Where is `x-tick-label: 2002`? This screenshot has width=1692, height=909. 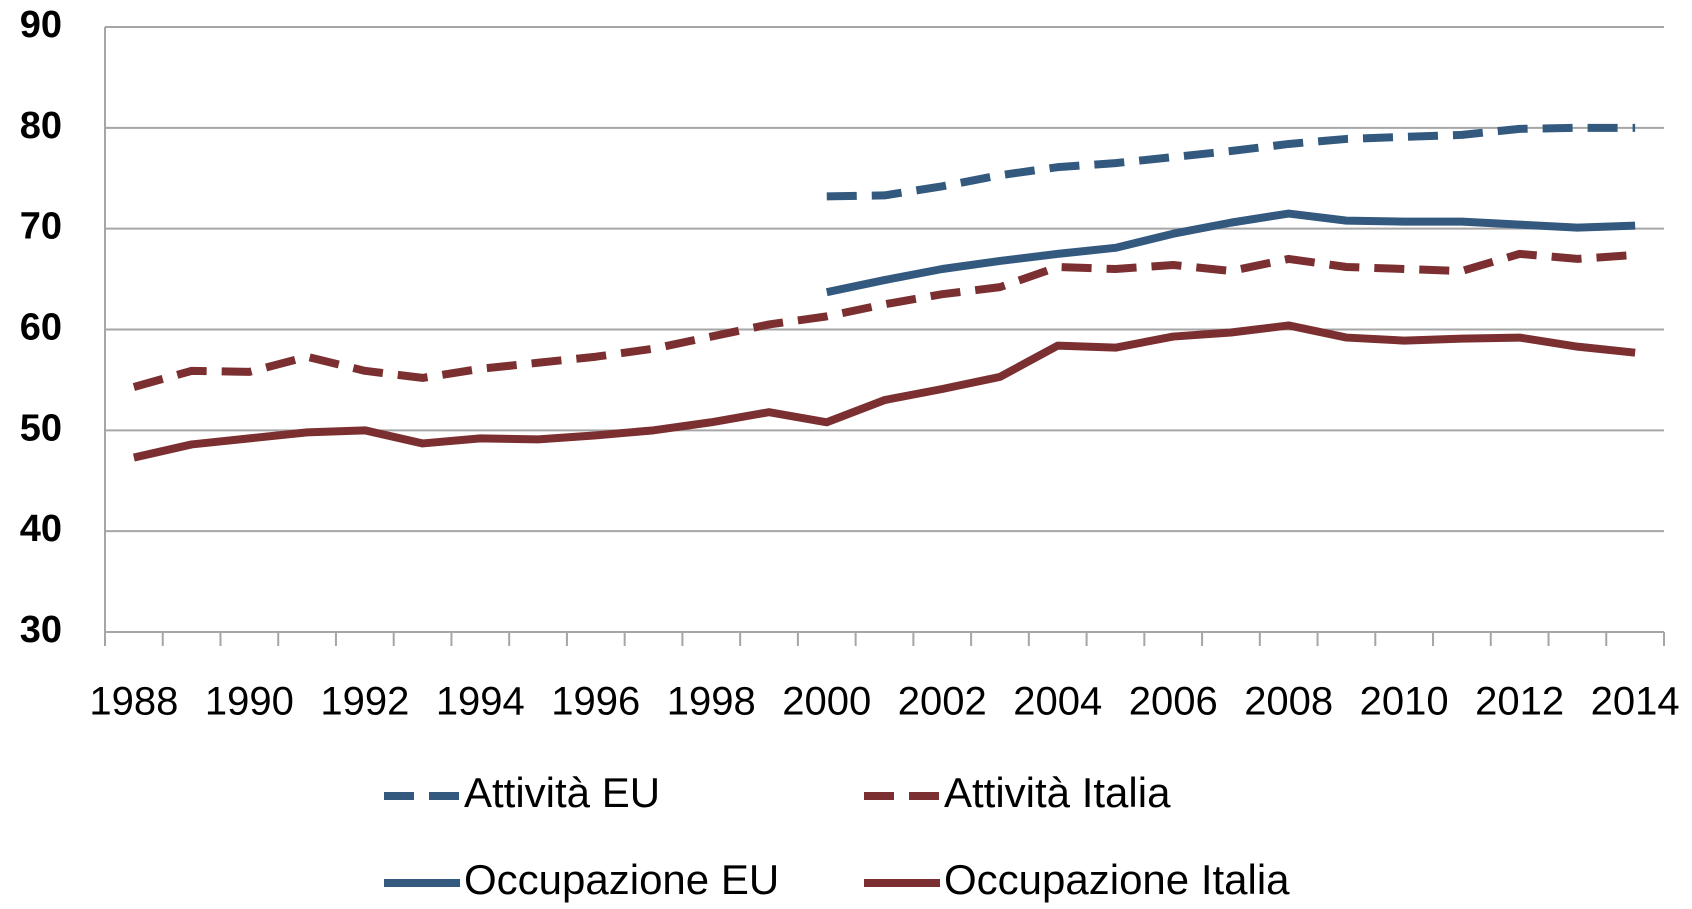 x-tick-label: 2002 is located at coordinates (942, 702).